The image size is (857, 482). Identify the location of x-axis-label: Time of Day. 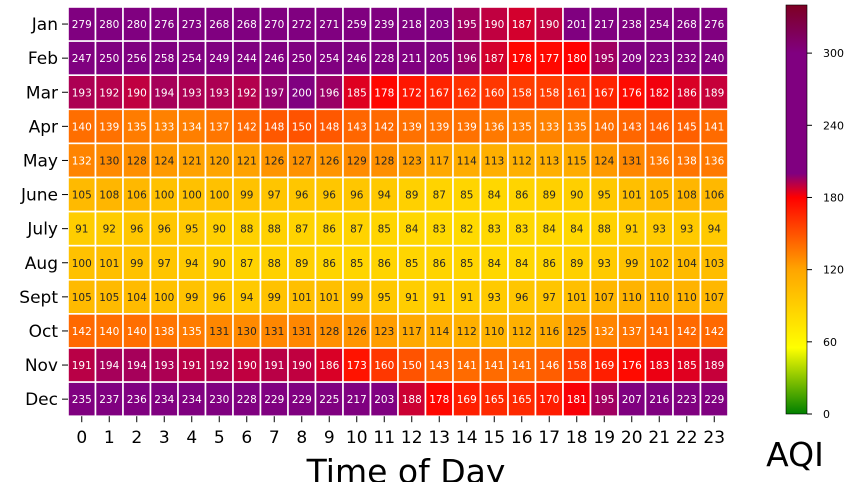
(406, 467).